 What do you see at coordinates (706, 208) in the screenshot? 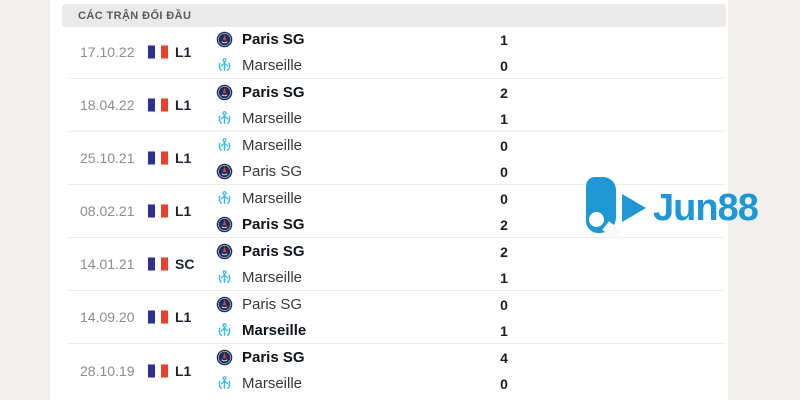
I see `jun88-logo-text: Jun88` at bounding box center [706, 208].